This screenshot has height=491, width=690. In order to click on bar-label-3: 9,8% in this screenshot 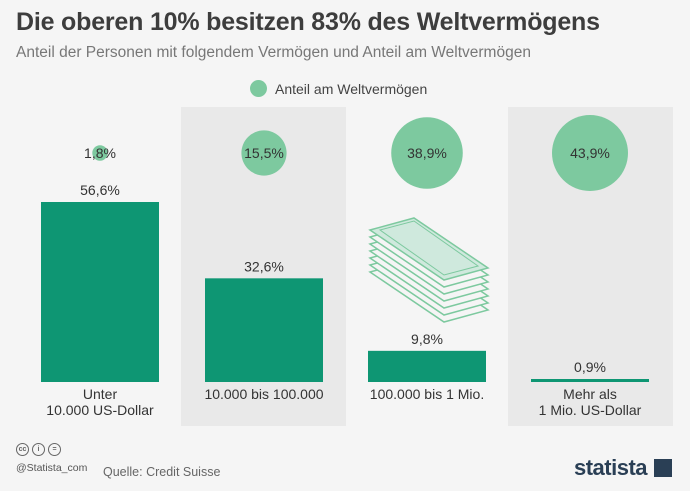, I will do `click(427, 339)`.